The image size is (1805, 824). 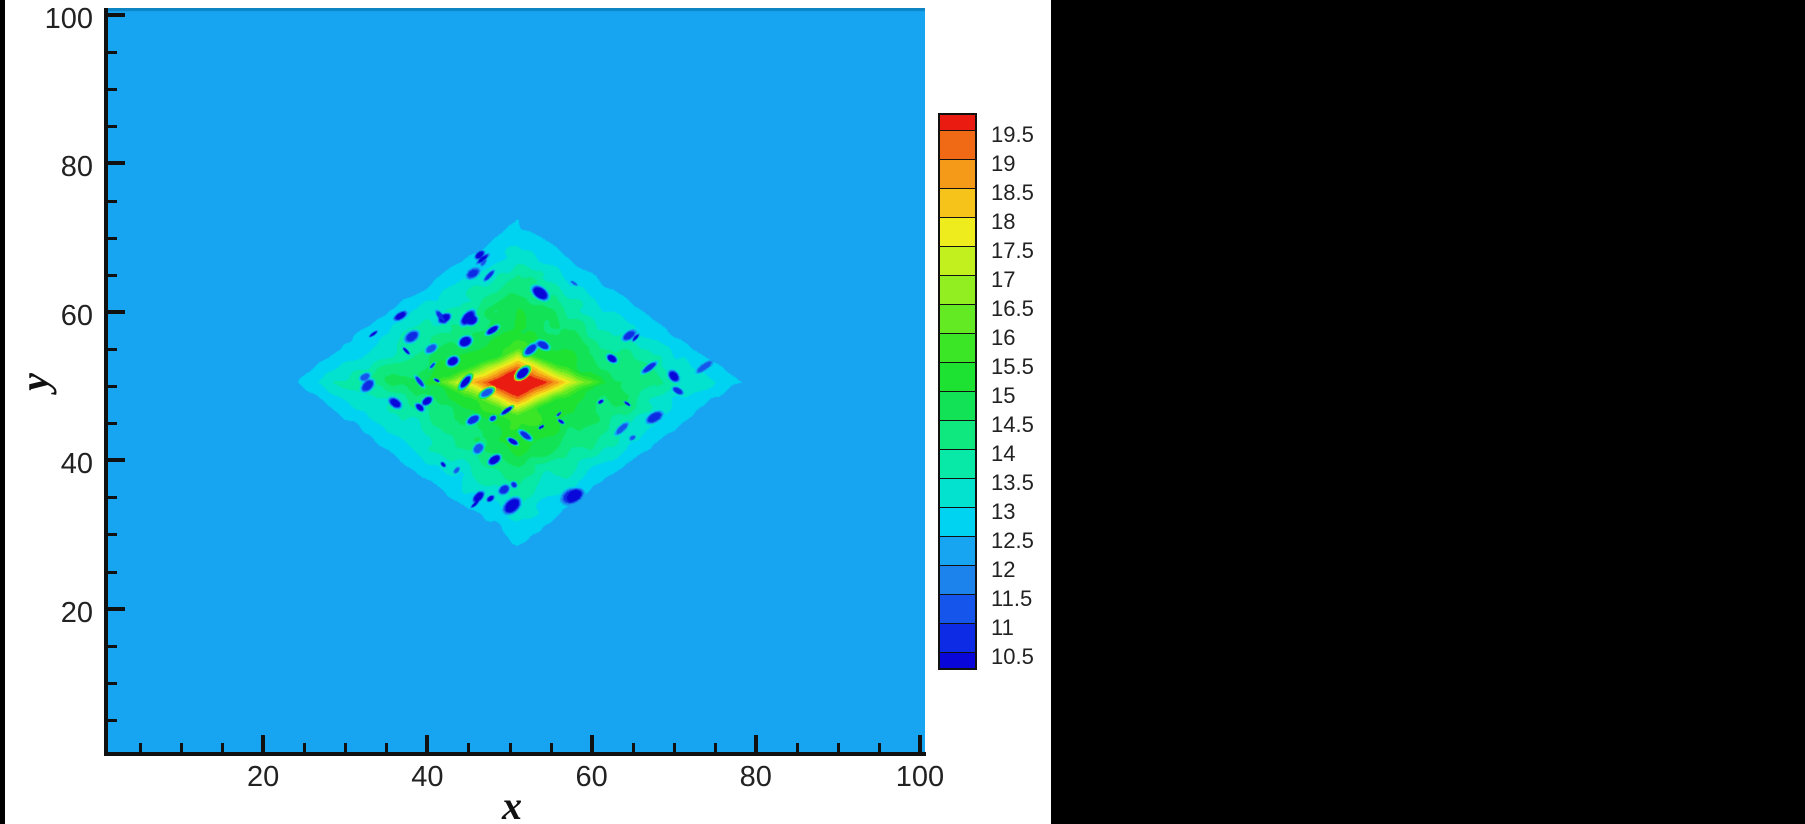 I want to click on x-tick-label: 20, so click(x=263, y=777).